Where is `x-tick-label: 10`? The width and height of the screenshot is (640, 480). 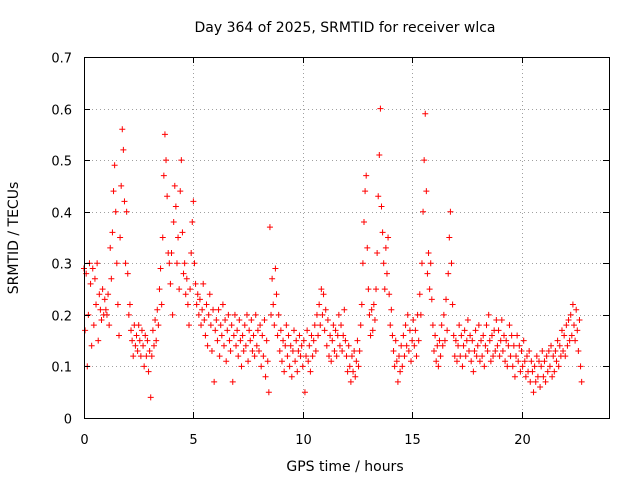
x-tick-label: 10 is located at coordinates (303, 440).